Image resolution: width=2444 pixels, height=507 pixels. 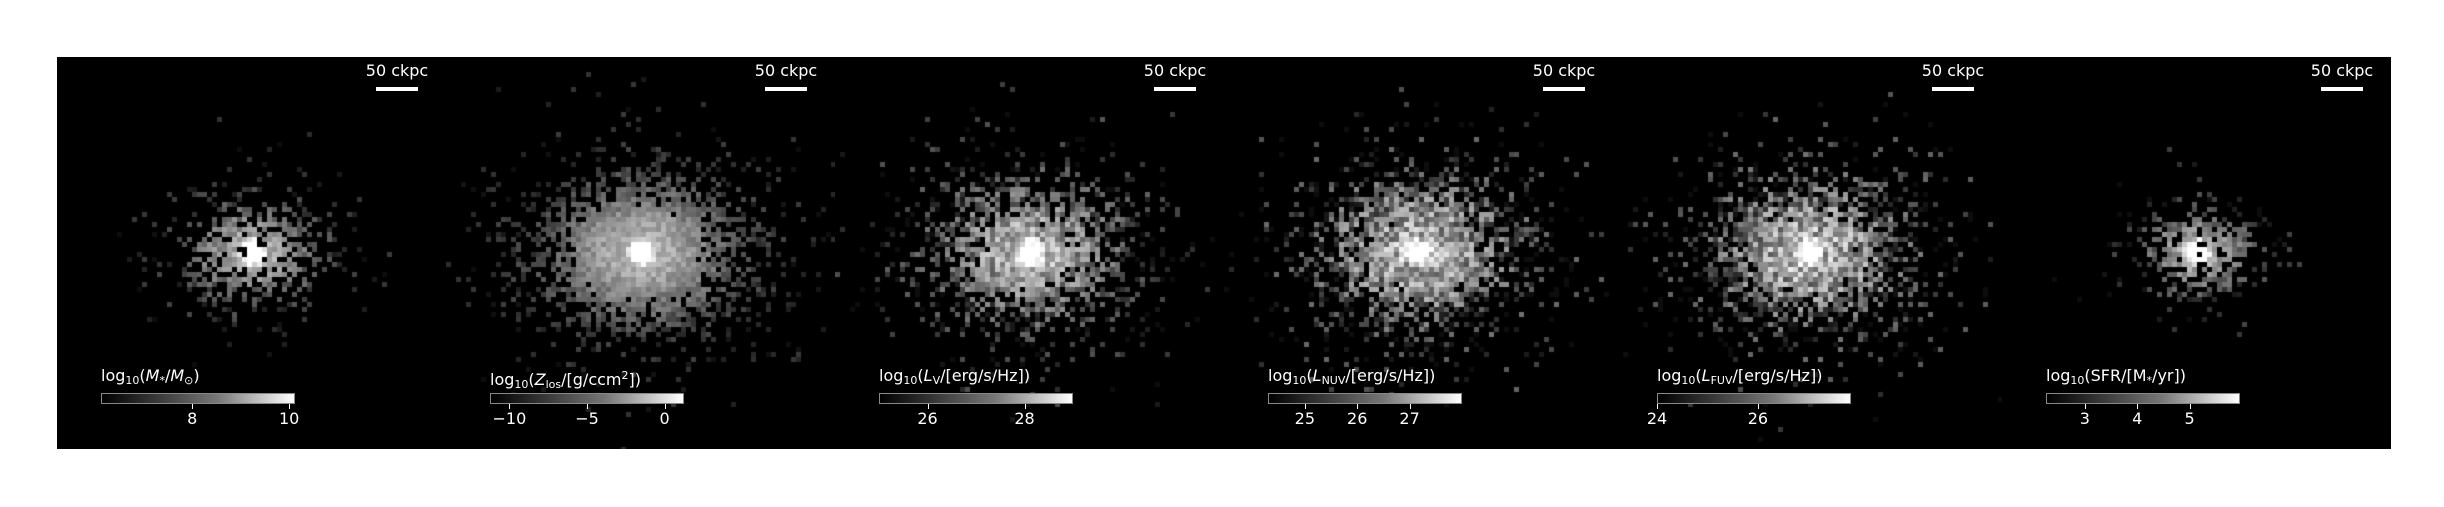 What do you see at coordinates (587, 418) in the screenshot?
I see `colorbar-tick-label: −5` at bounding box center [587, 418].